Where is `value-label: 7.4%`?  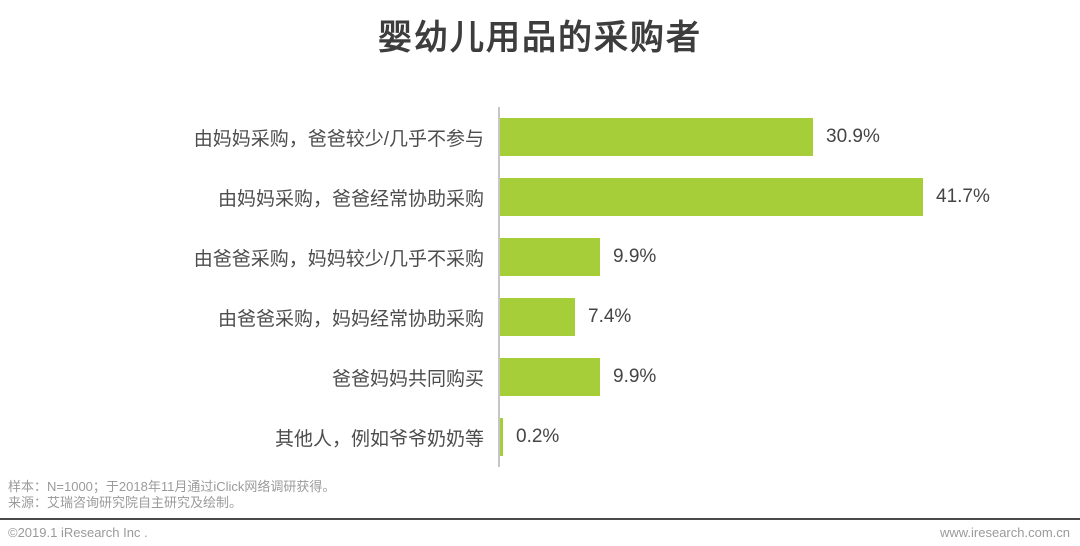
value-label: 7.4% is located at coordinates (610, 316).